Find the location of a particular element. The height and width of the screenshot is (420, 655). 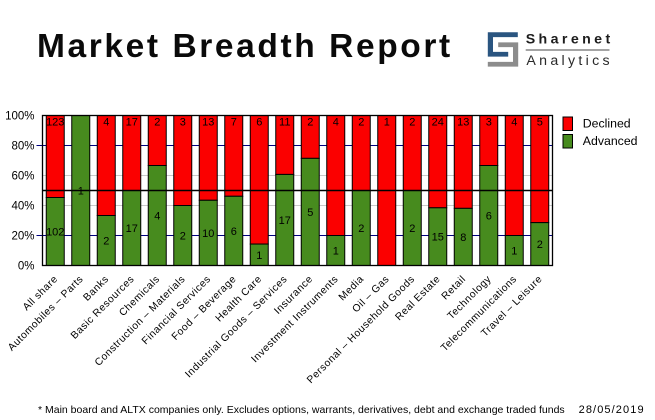

svg-text: 7 is located at coordinates (234, 123).